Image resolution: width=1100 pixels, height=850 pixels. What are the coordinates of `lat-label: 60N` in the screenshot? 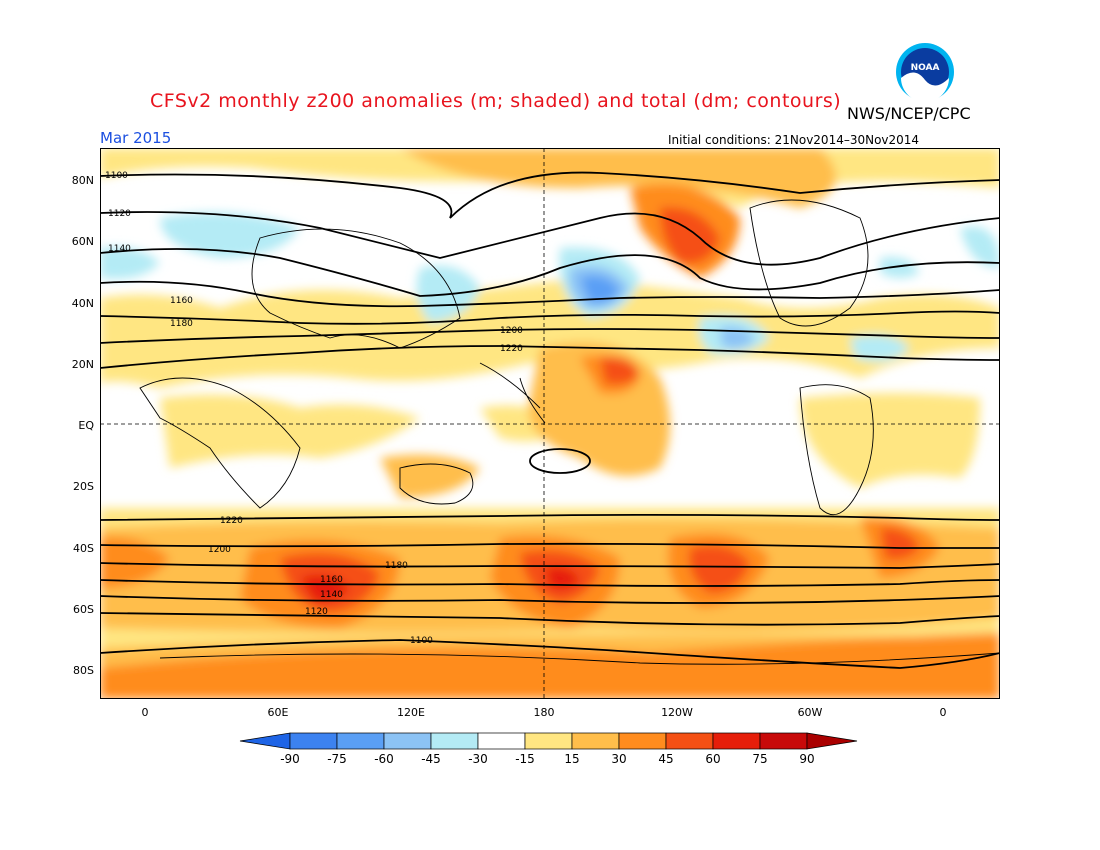 It's located at (82, 241).